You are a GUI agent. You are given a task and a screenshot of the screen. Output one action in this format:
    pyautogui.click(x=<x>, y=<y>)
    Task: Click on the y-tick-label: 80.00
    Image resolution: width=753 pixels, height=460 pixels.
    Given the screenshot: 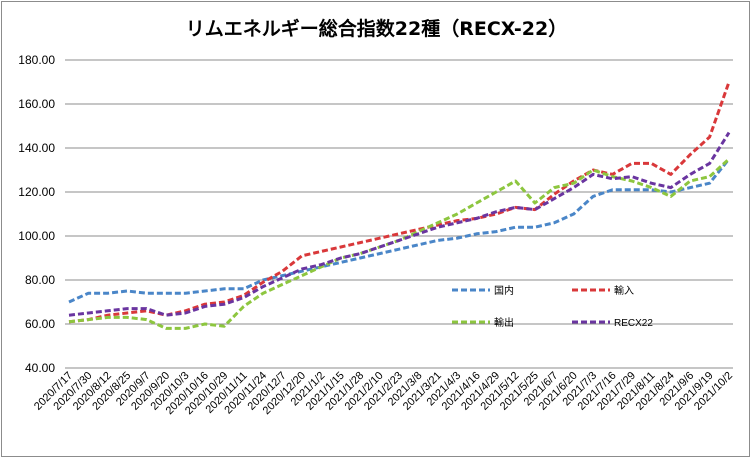 What is the action you would take?
    pyautogui.click(x=40, y=280)
    